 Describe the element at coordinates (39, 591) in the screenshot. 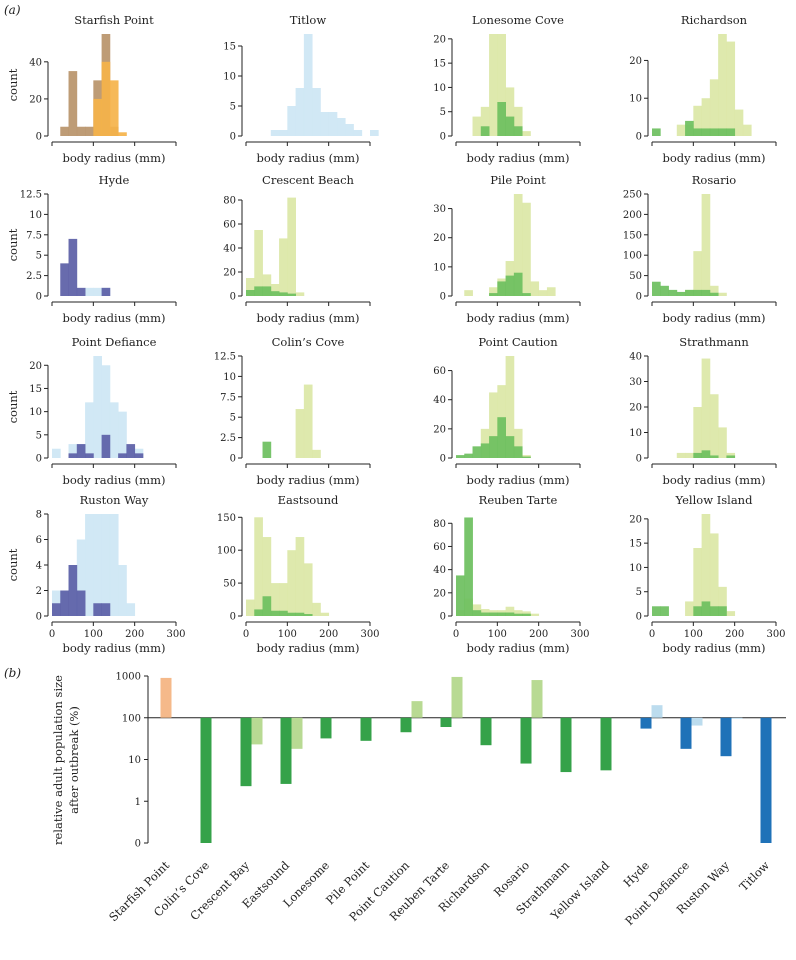

I see `y-tick-label: 2` at that location.